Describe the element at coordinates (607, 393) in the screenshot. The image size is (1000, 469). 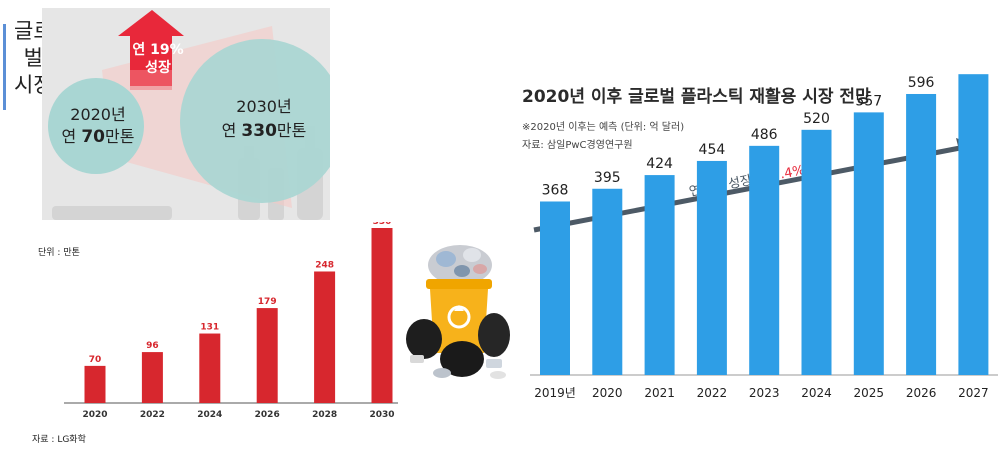
I see `blue-bar-category: 2020` at that location.